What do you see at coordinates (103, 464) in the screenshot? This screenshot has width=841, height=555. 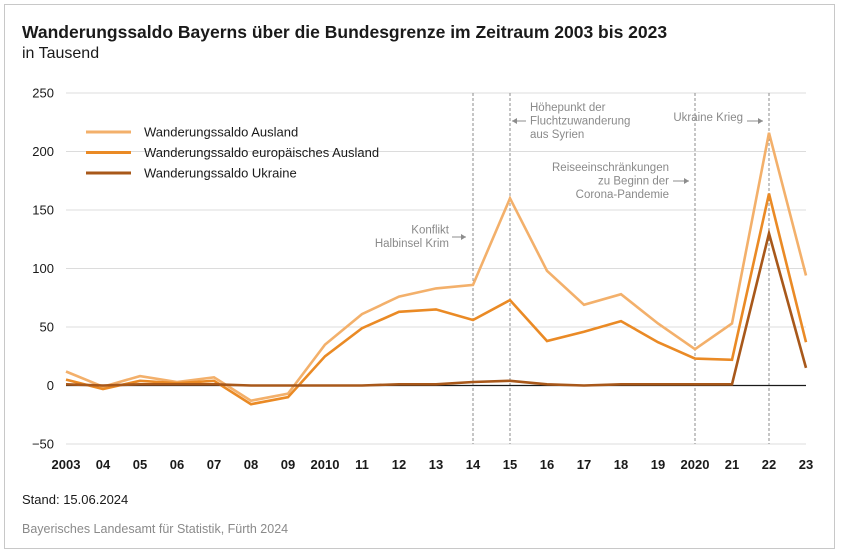 I see `x-tick-label: 04` at bounding box center [103, 464].